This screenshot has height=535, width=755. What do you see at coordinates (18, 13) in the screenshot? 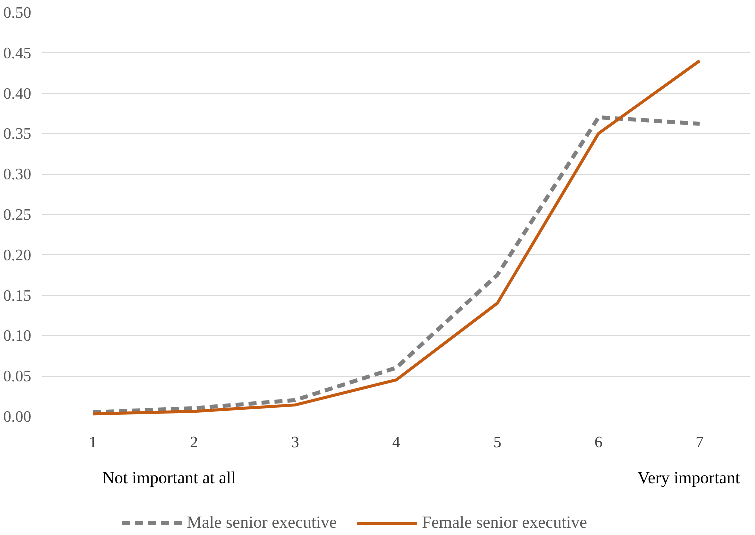
I see `y-tick-label: 0.50` at bounding box center [18, 13].